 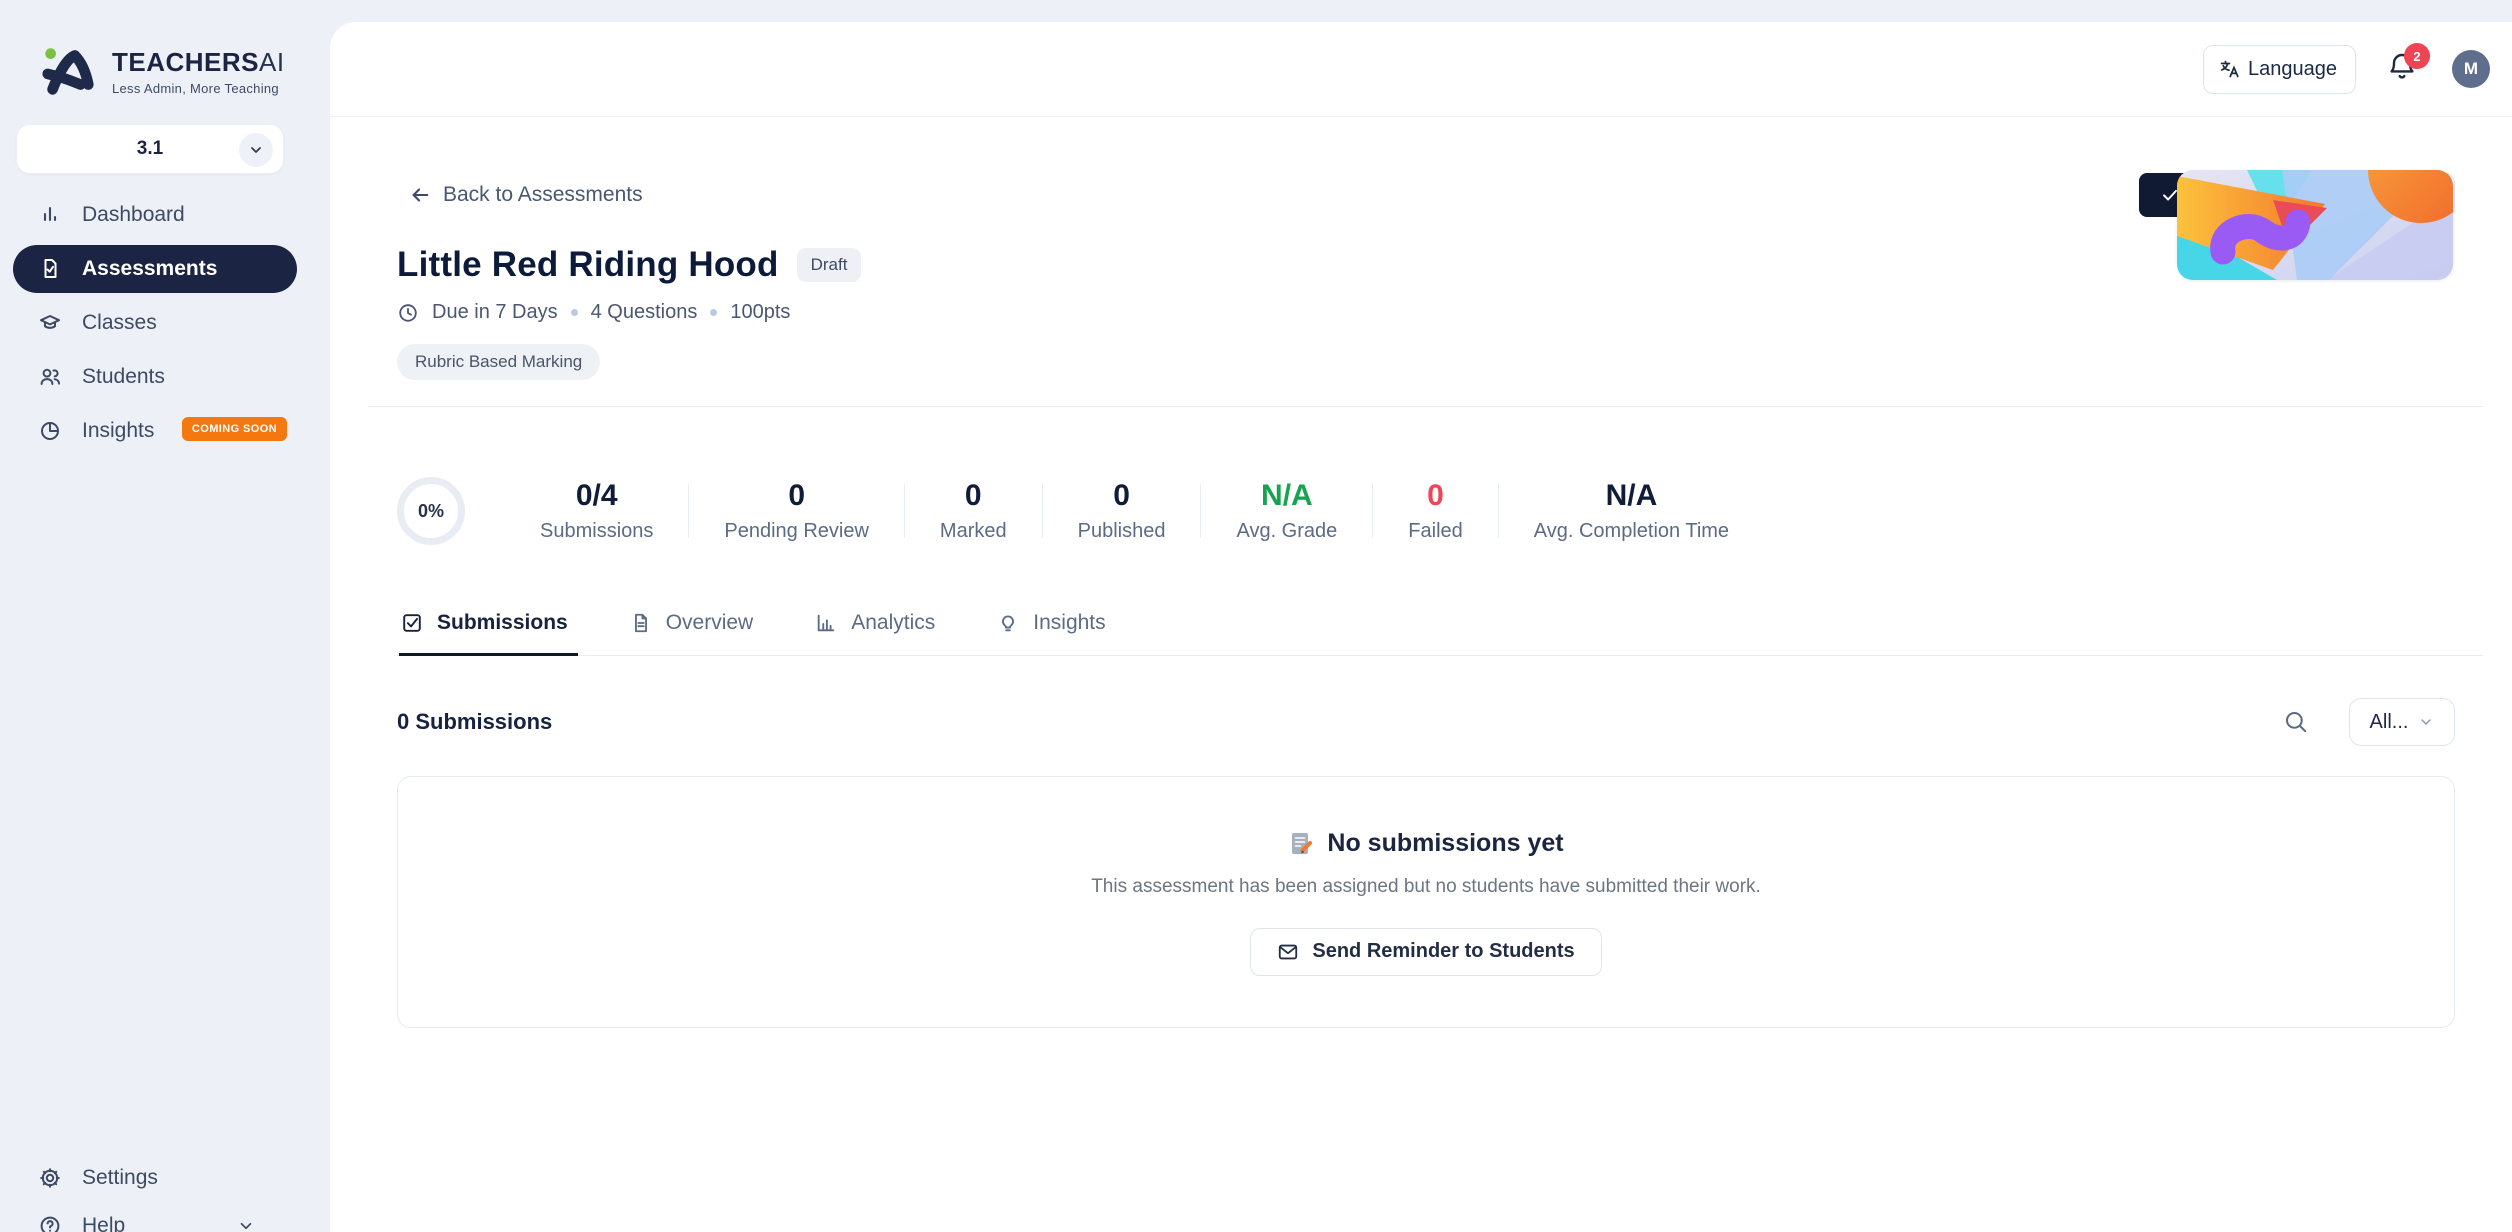 I want to click on sidebar-item-dashboard: Dashboard, so click(x=155, y=215).